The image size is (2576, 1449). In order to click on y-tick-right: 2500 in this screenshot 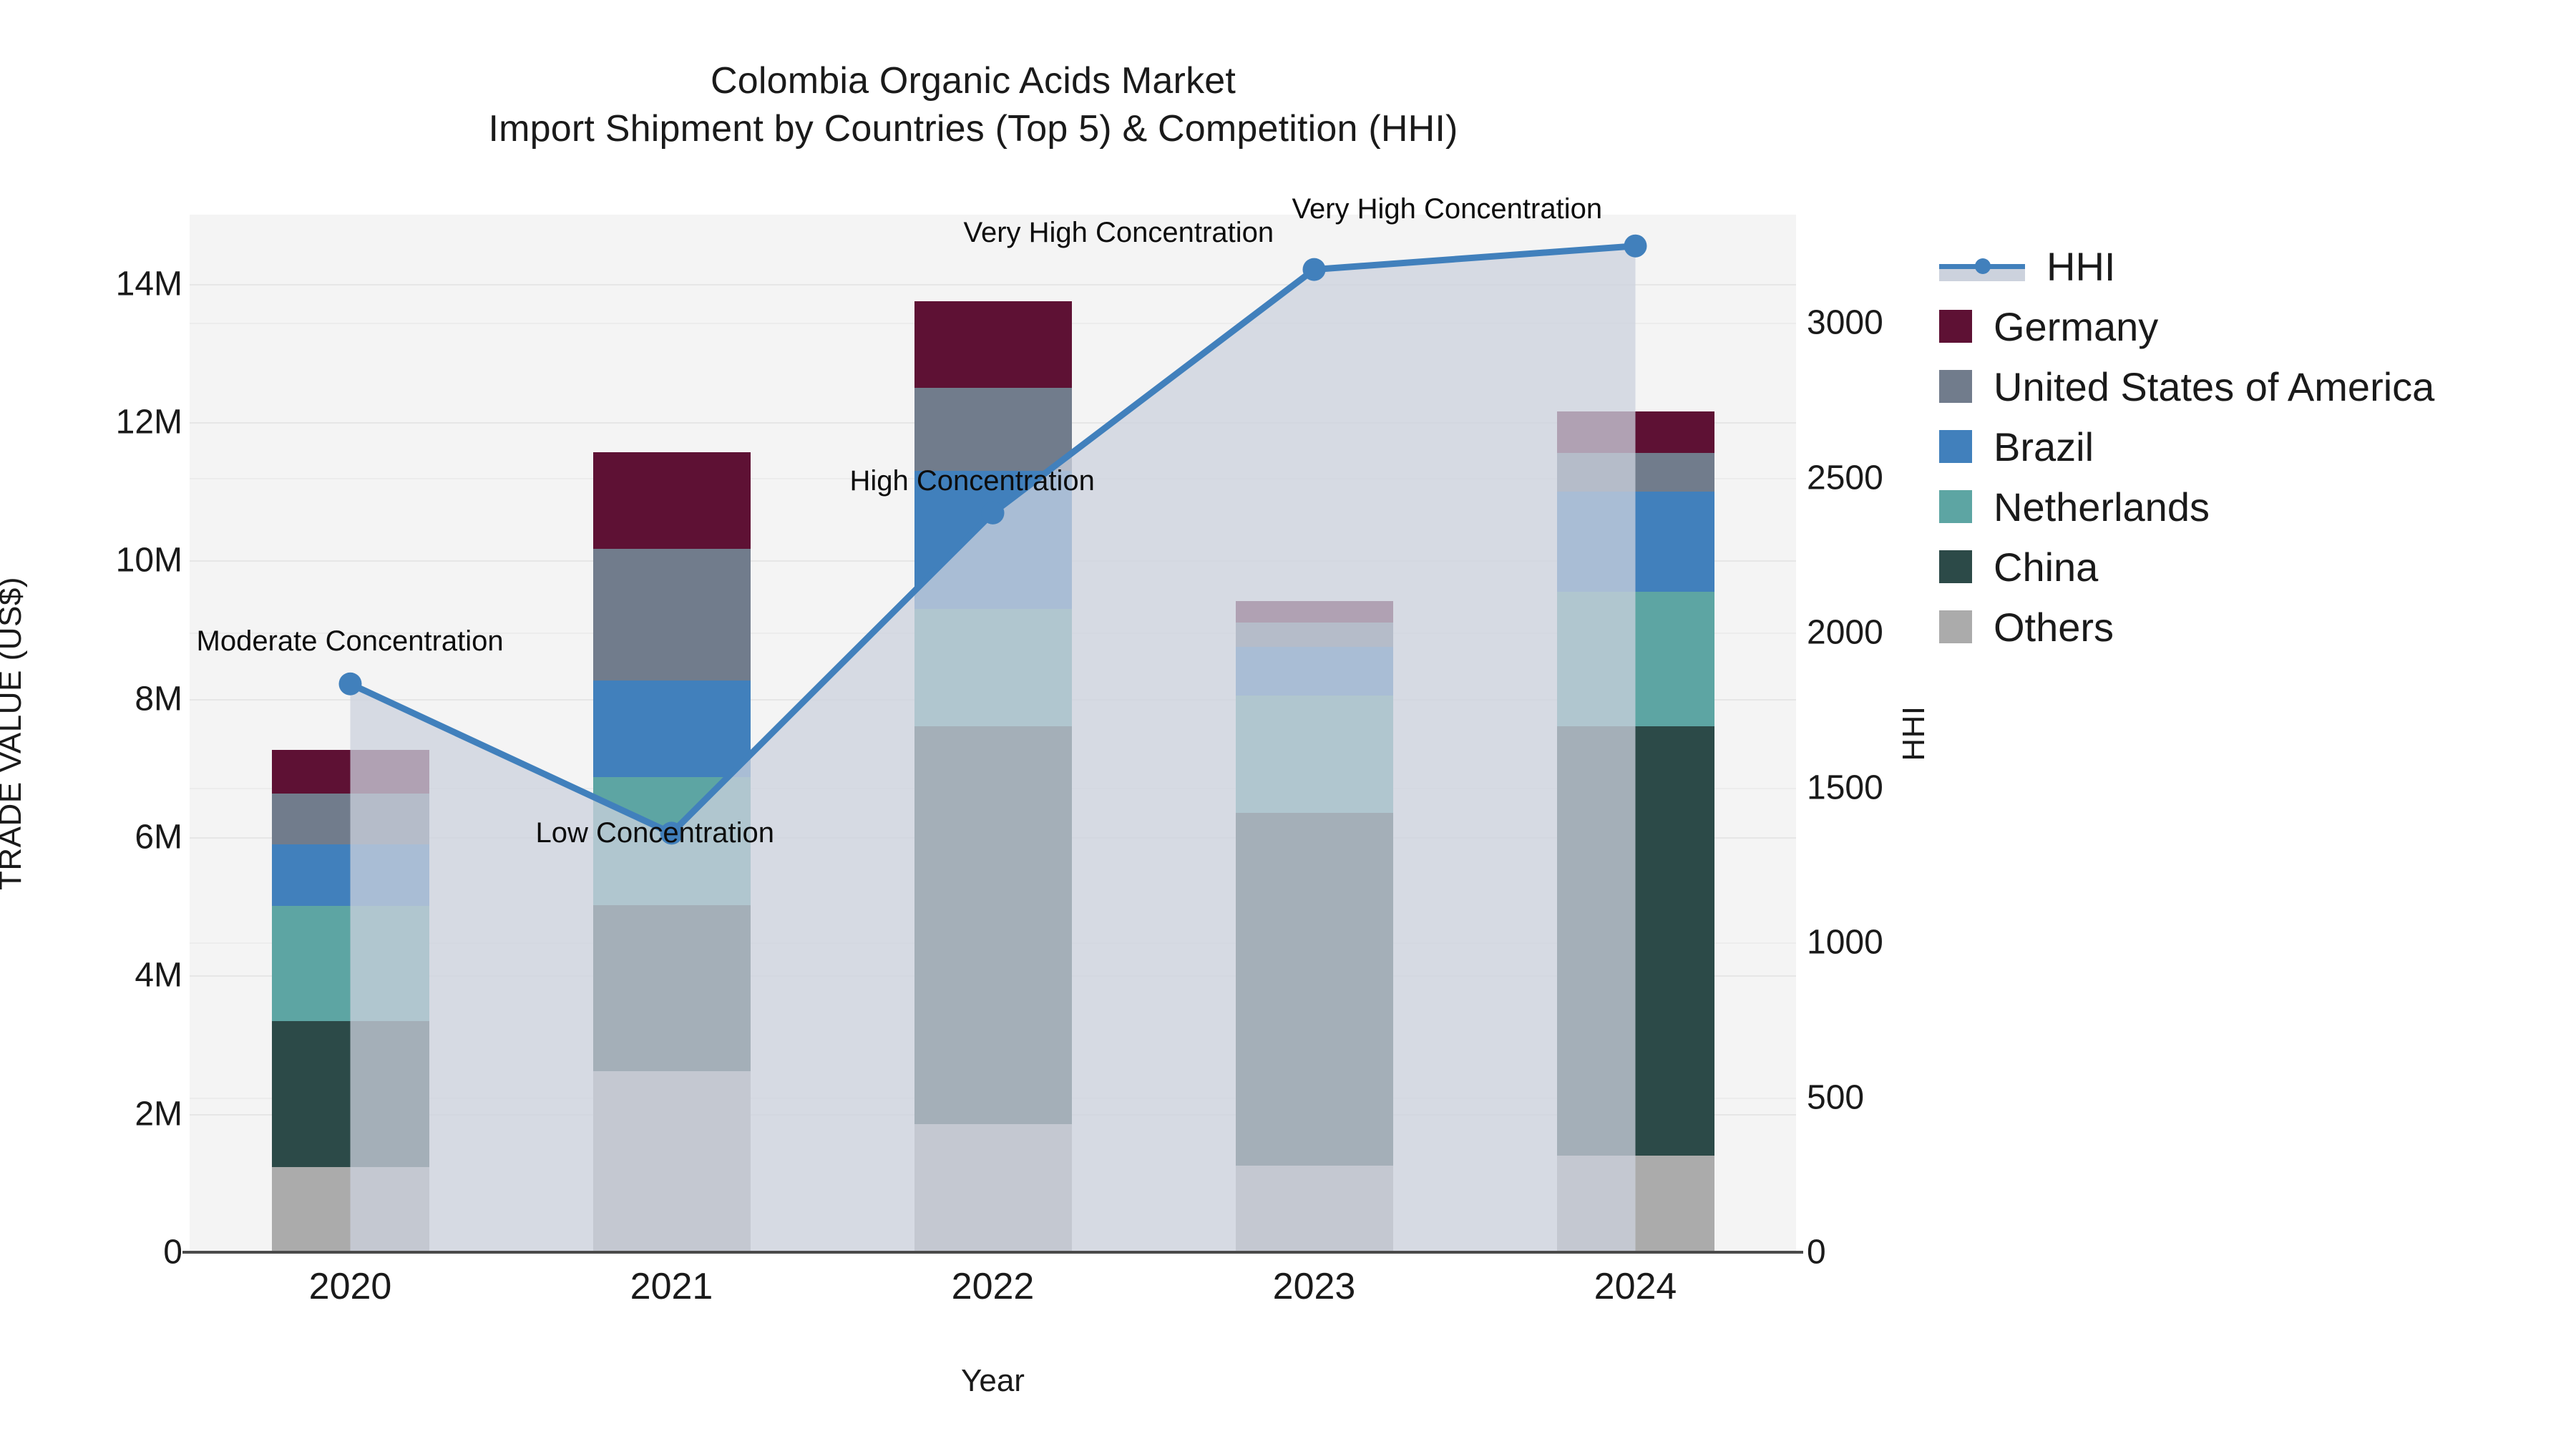, I will do `click(1845, 478)`.